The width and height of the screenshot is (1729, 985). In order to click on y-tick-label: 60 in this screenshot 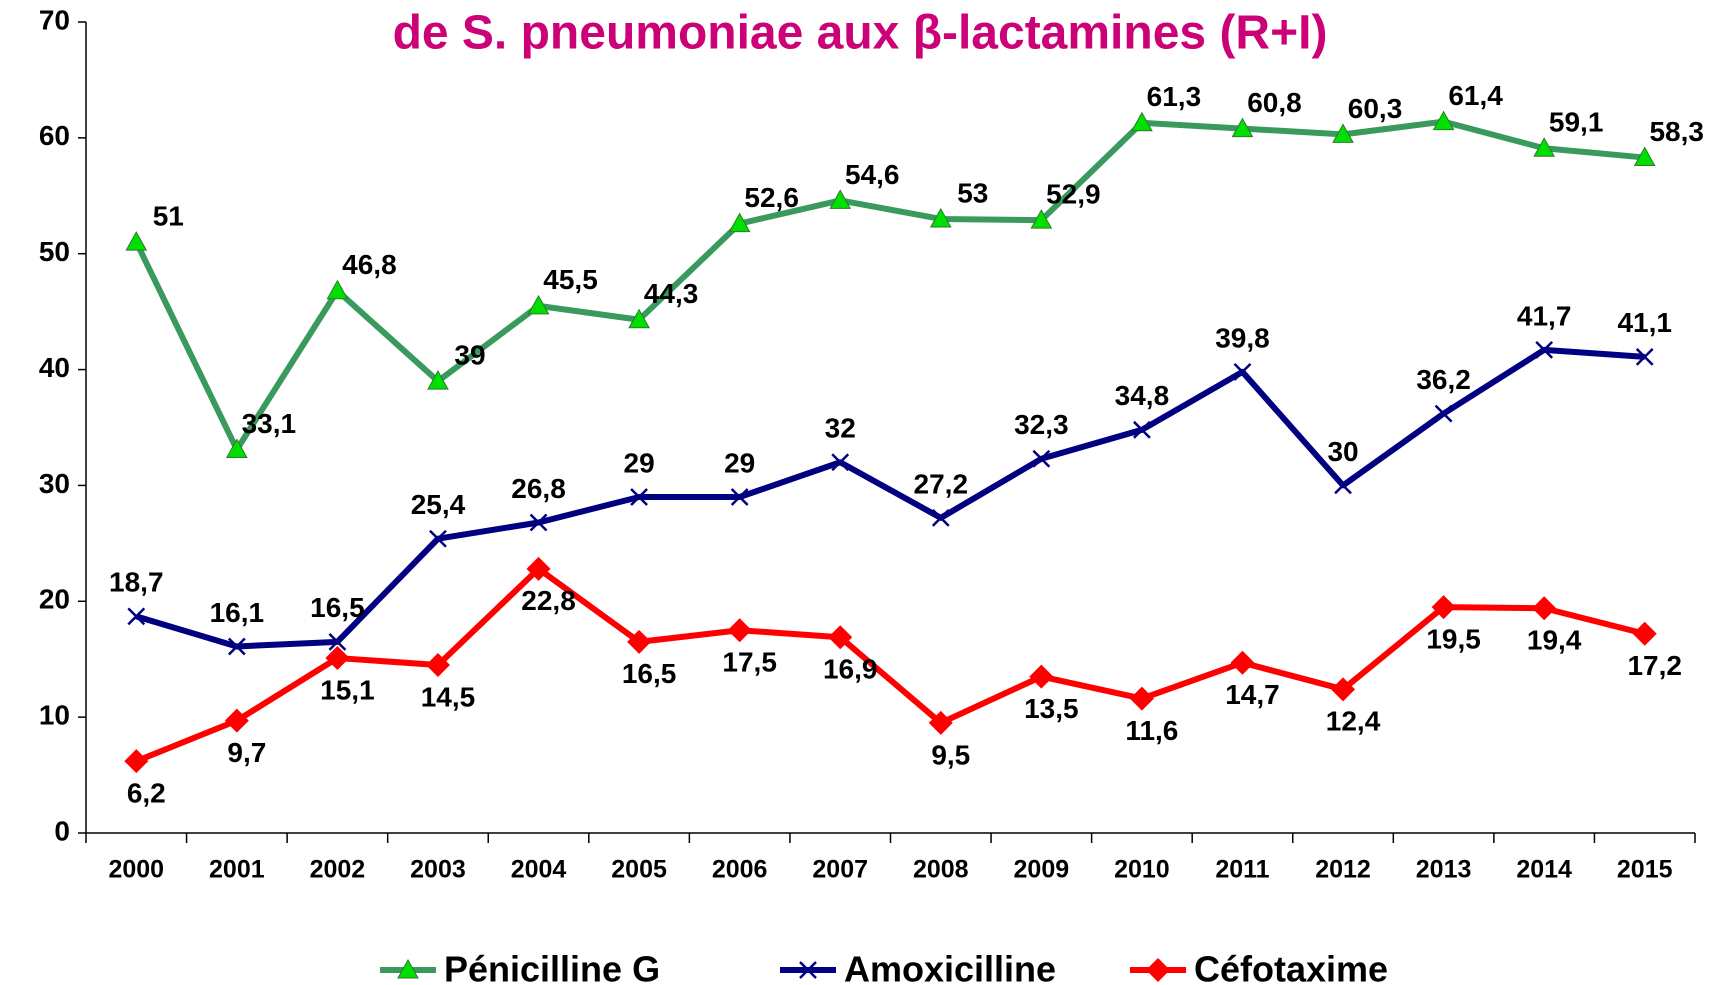, I will do `click(54, 135)`.